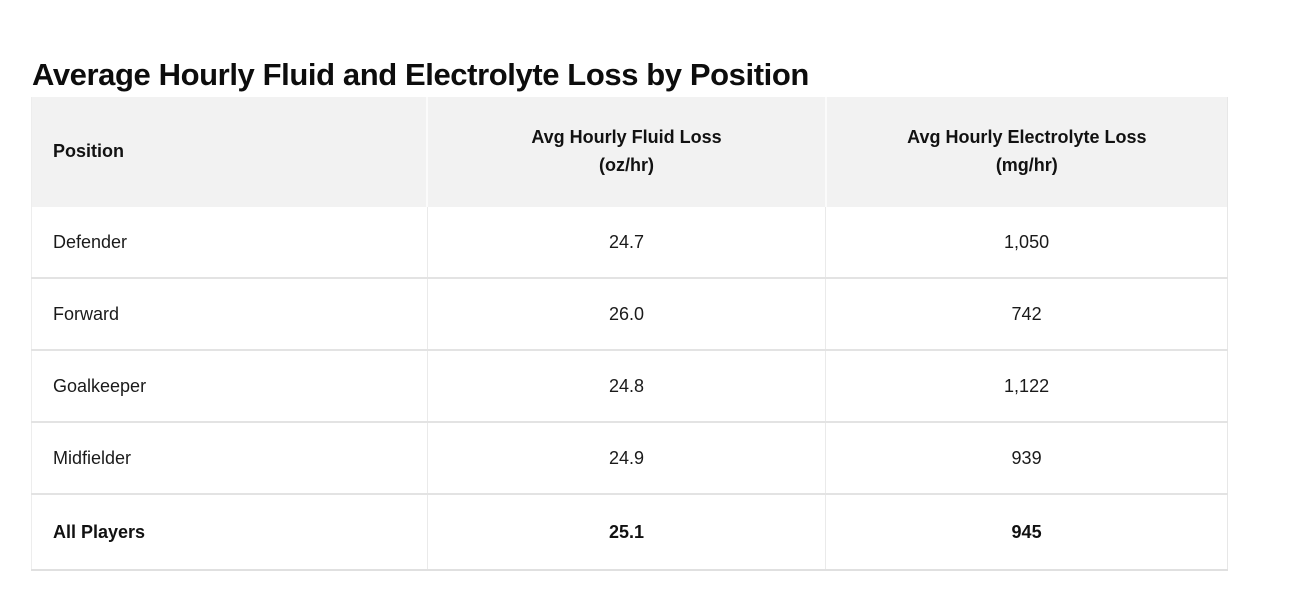 The width and height of the screenshot is (1300, 600). What do you see at coordinates (626, 457) in the screenshot?
I see `fluid-loss-cell: 24.9` at bounding box center [626, 457].